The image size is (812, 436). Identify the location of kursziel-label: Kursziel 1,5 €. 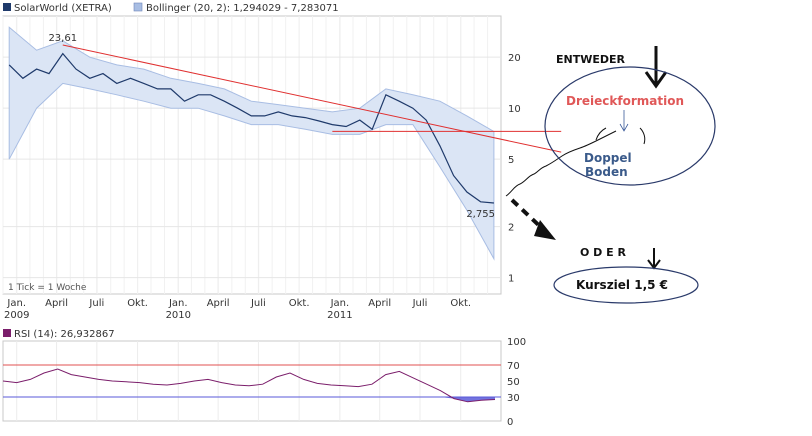
(622, 285).